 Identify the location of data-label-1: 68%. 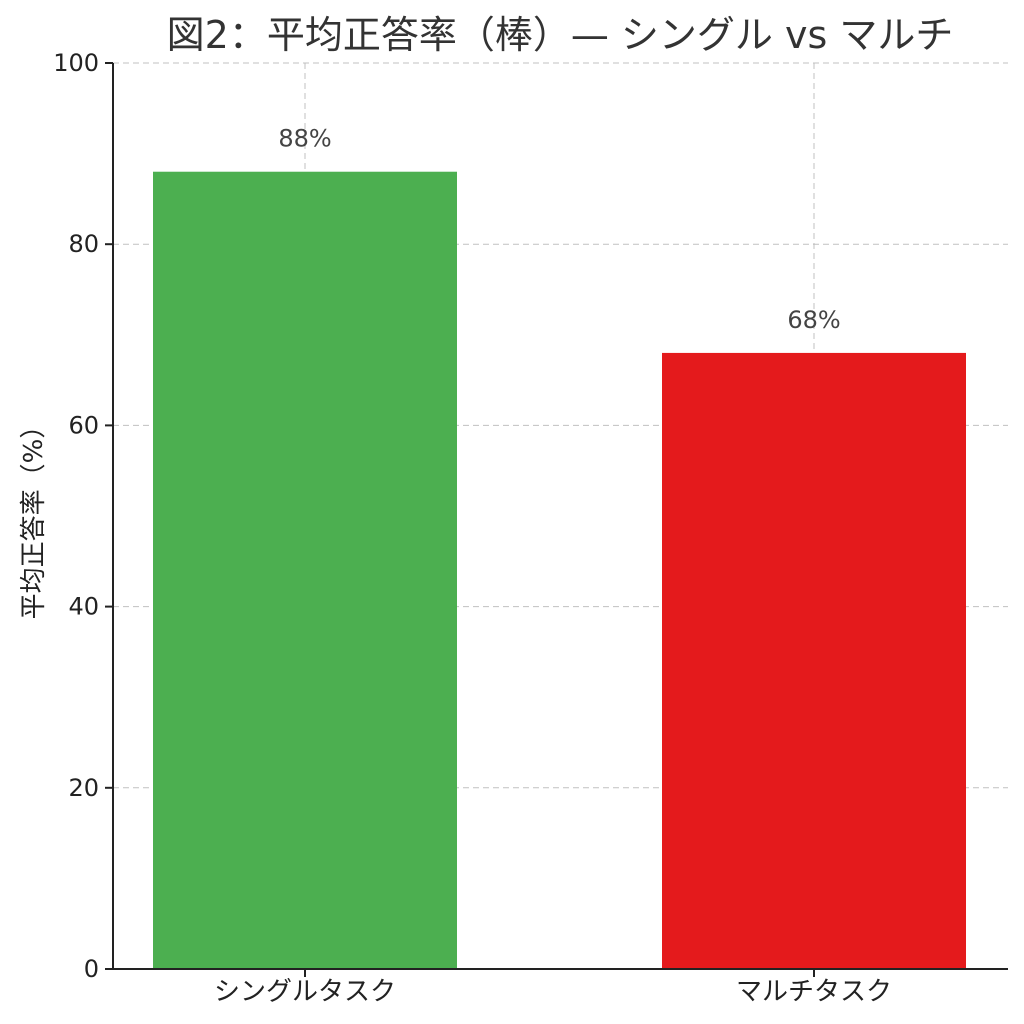
(813, 320).